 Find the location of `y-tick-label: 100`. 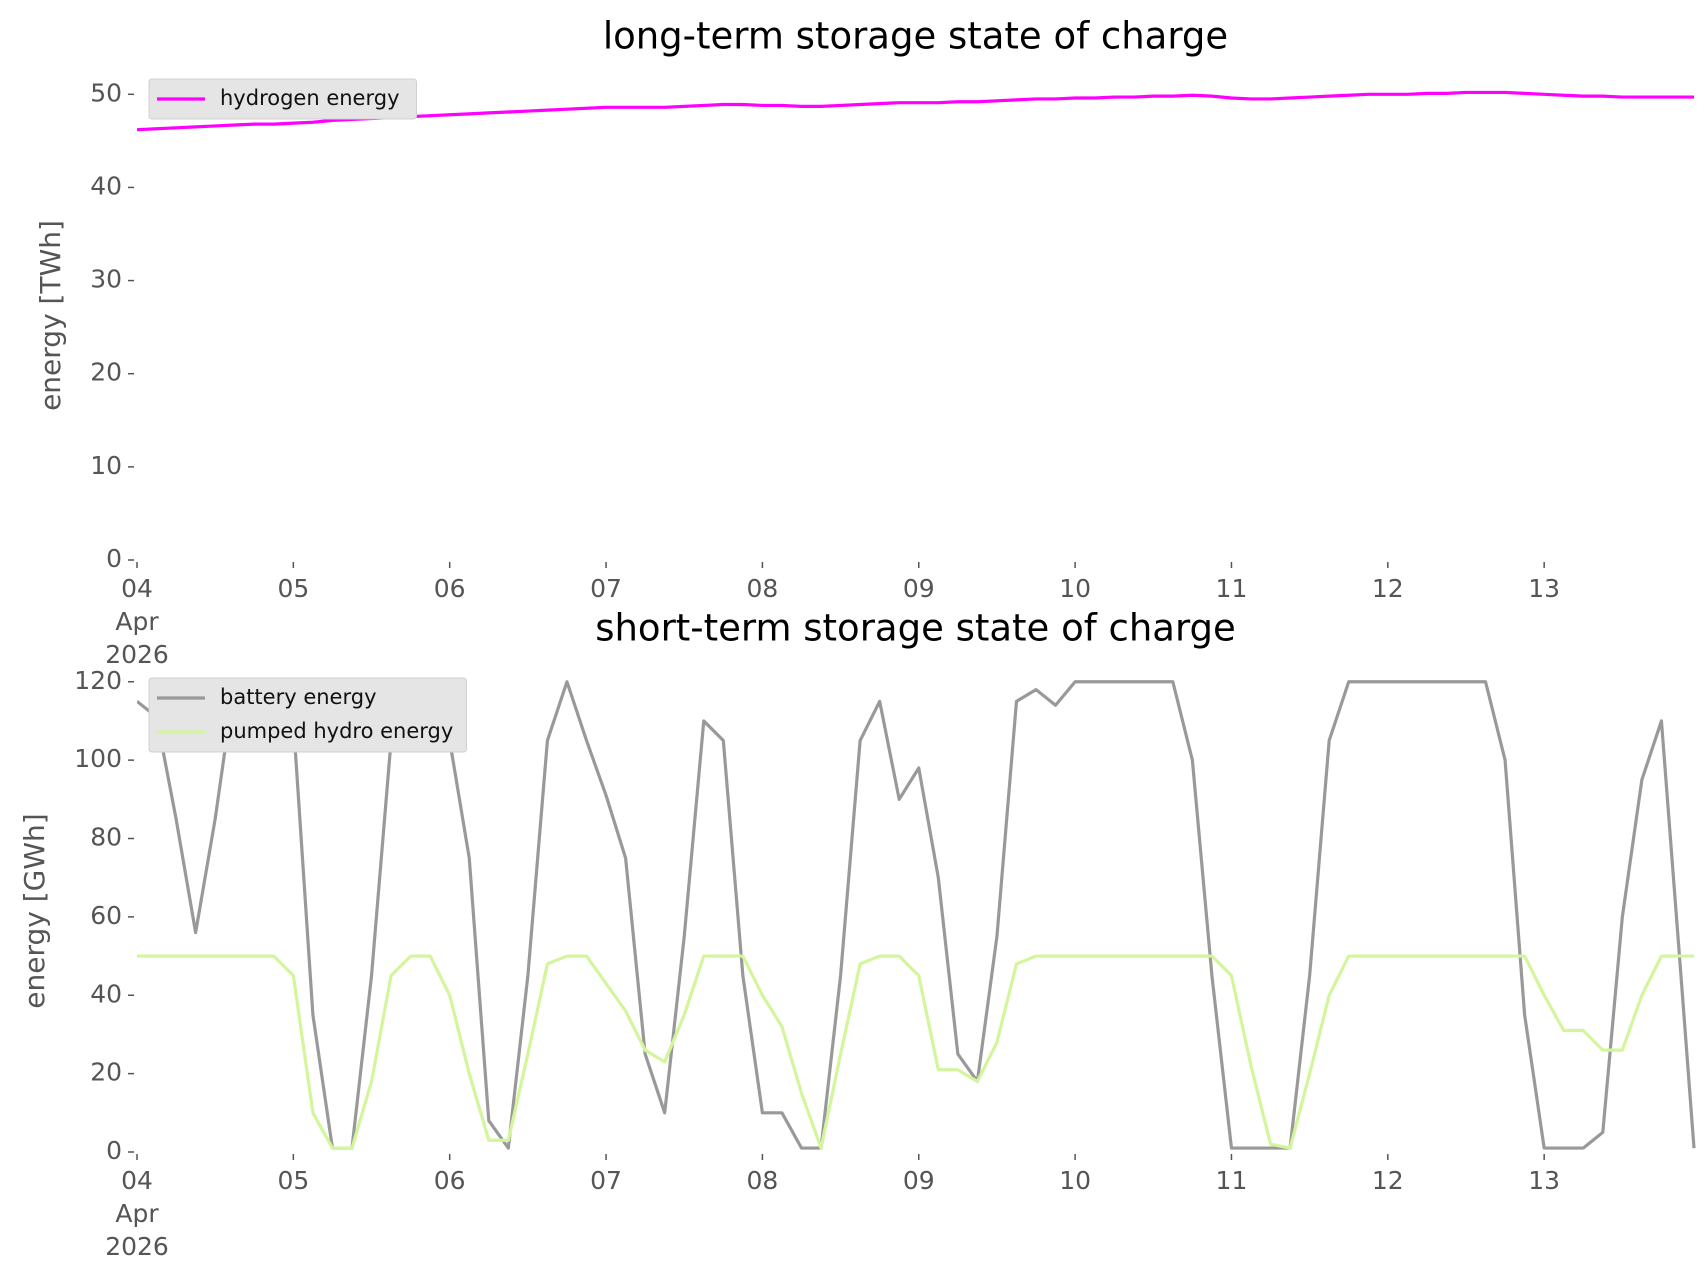

y-tick-label: 100 is located at coordinates (98, 758).